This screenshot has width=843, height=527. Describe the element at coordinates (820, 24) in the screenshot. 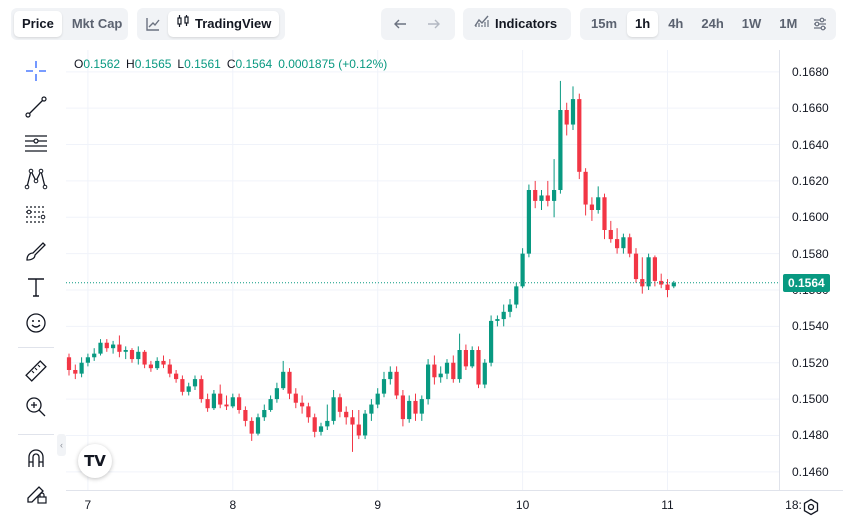

I see `settings-sliders-icon` at that location.